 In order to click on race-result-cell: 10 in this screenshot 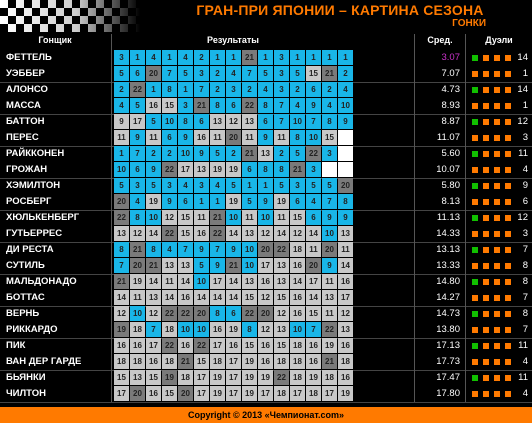, I will do `click(233, 217)`.